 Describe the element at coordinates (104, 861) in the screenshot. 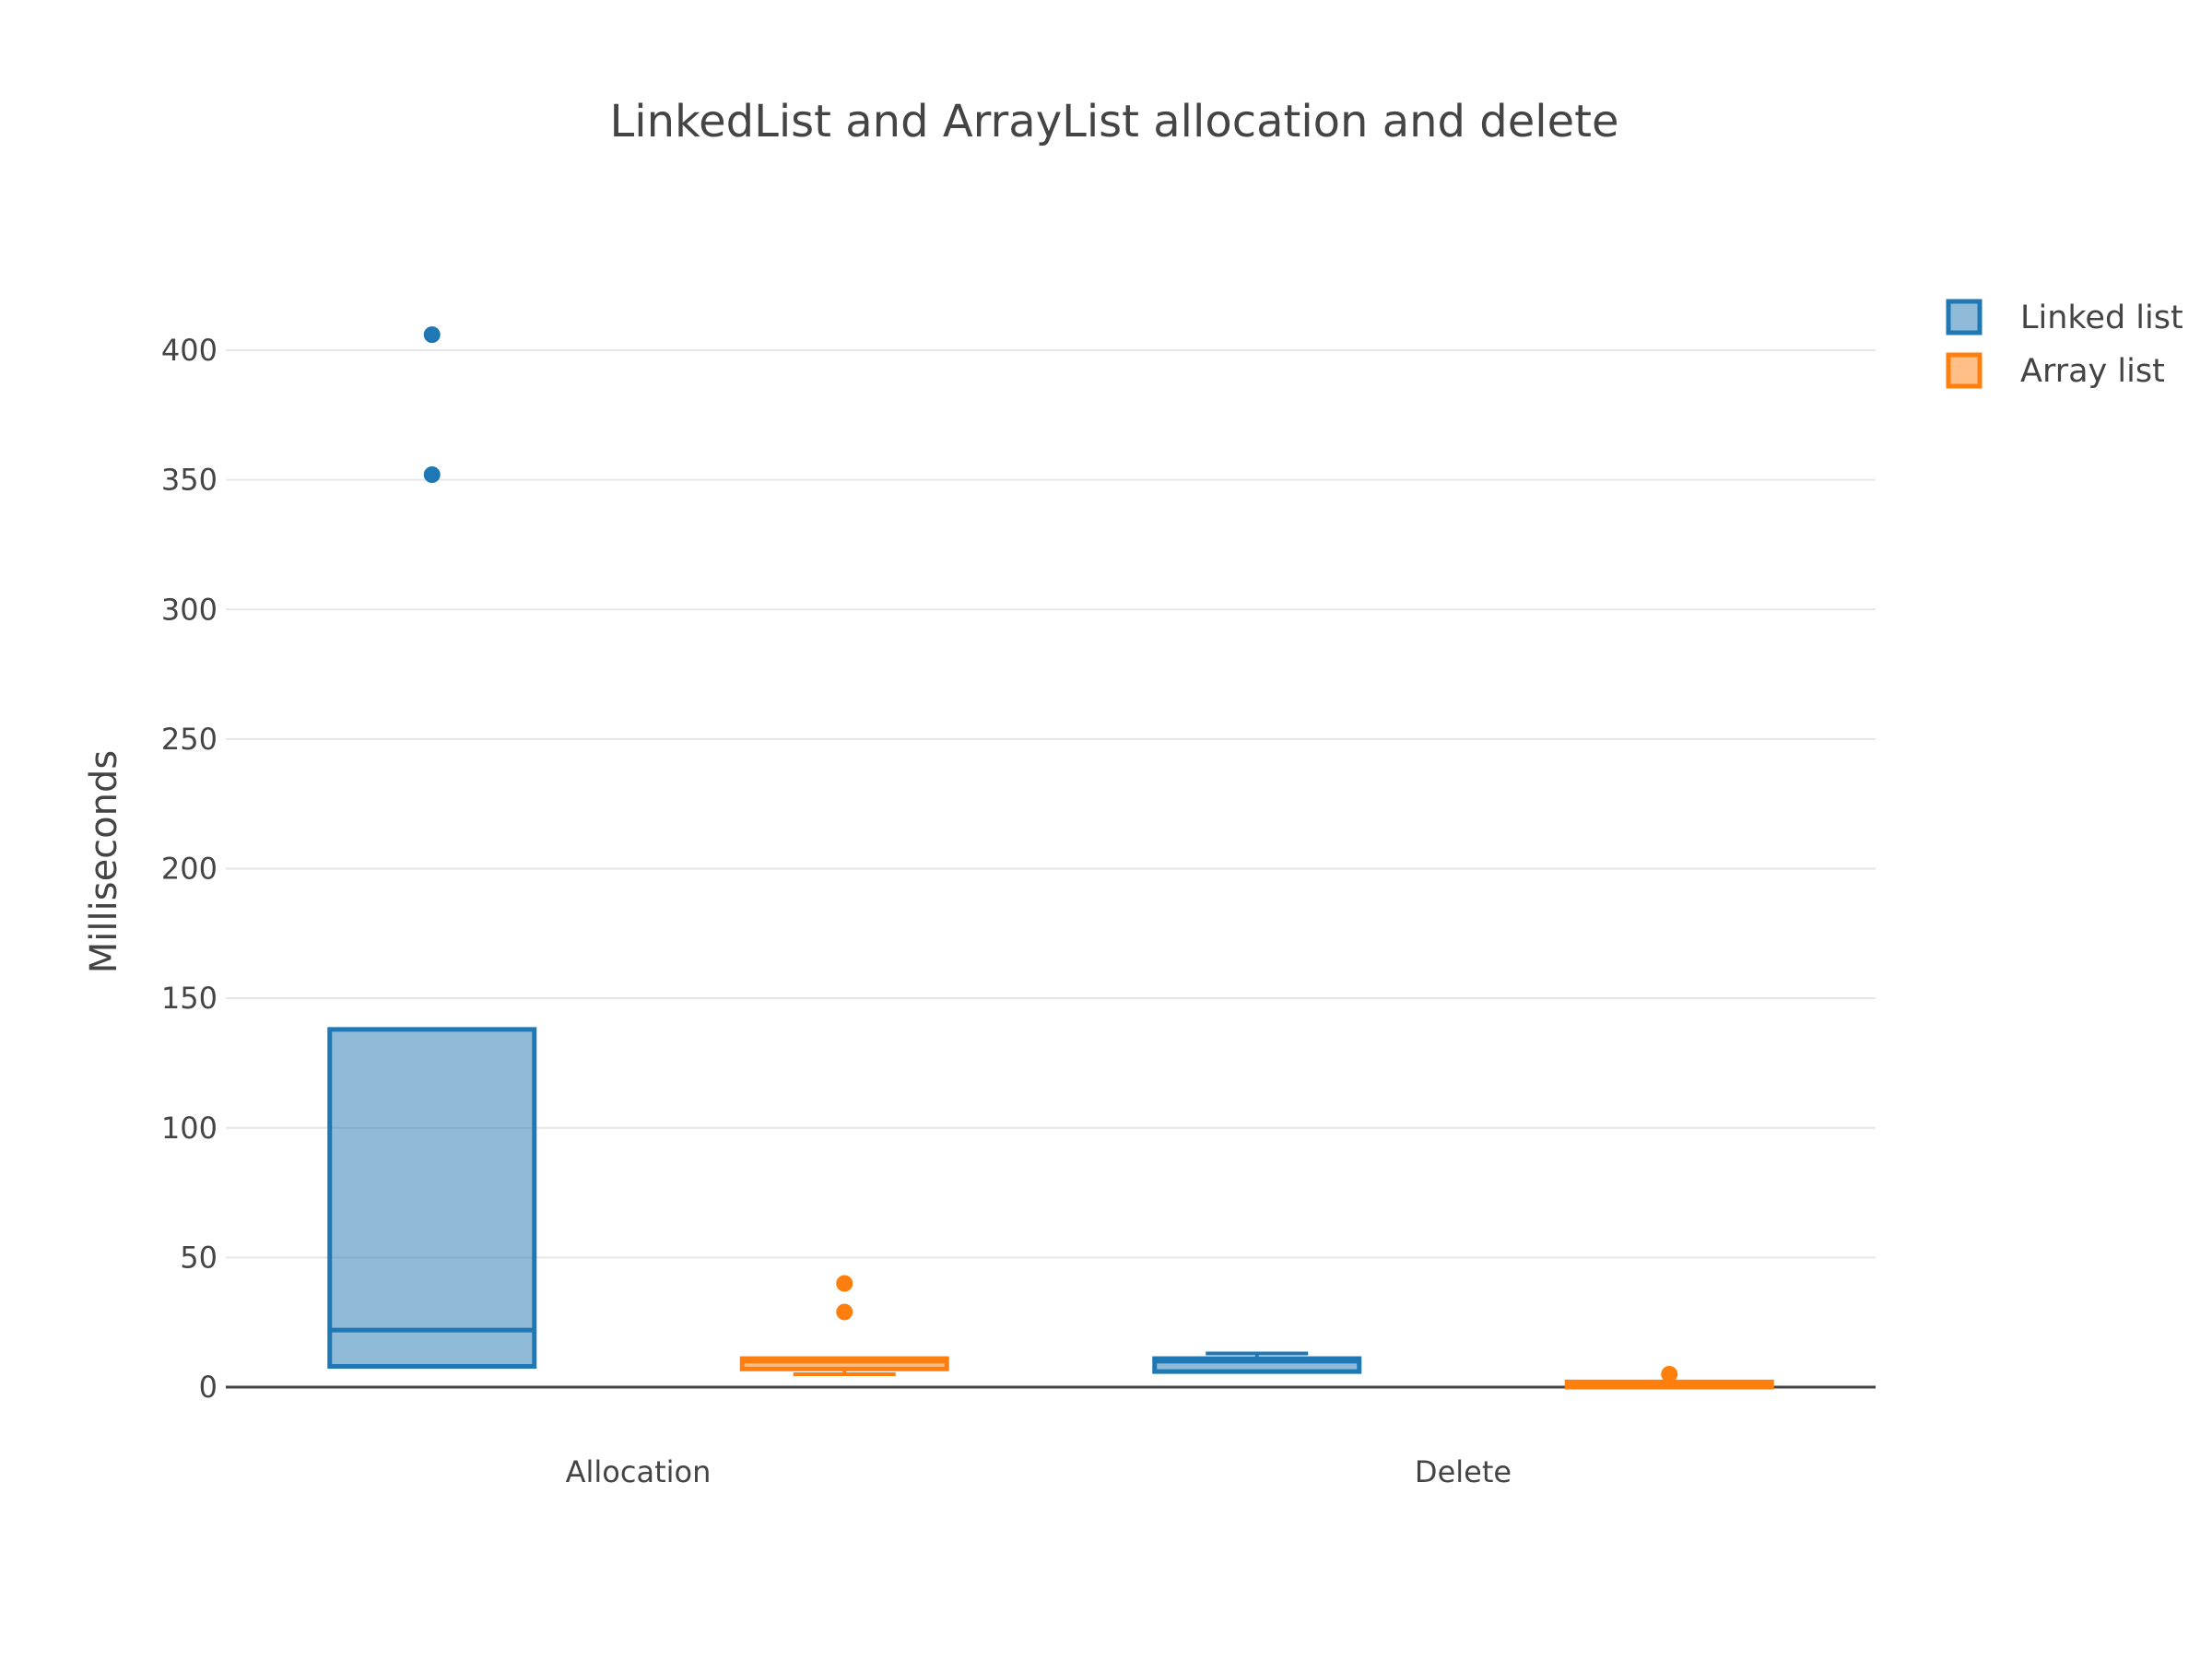

I see `y-axis-title: Milliseconds` at that location.